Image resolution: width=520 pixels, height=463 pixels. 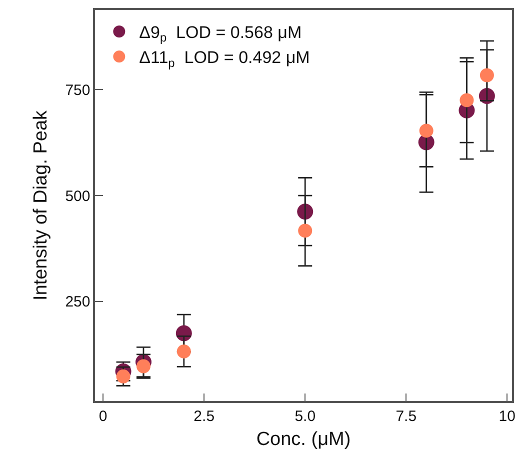 What do you see at coordinates (77, 302) in the screenshot?
I see `y-tick-label: 250` at bounding box center [77, 302].